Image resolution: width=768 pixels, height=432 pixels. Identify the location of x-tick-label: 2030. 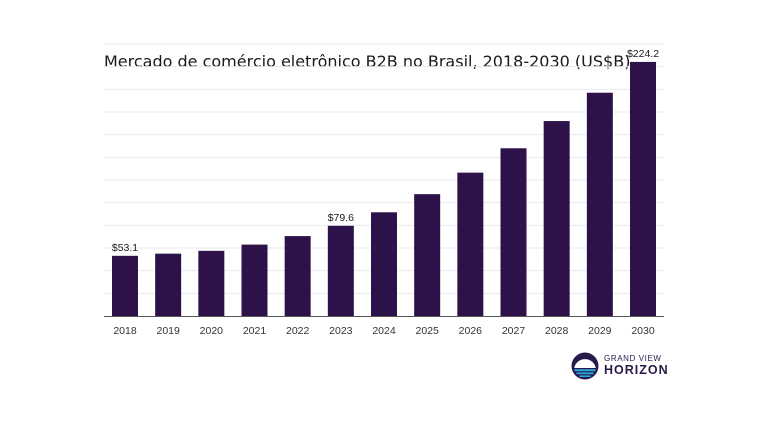
(643, 331).